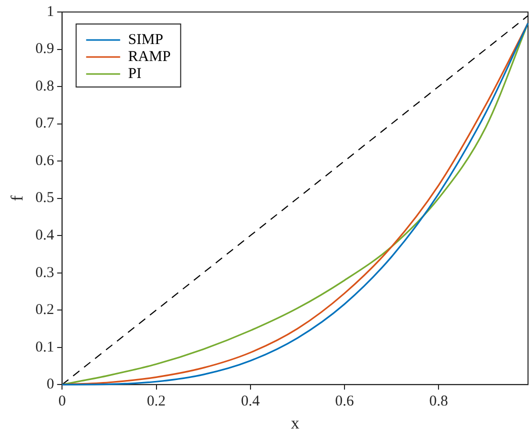  Describe the element at coordinates (438, 402) in the screenshot. I see `x-tick-label: 0.8` at that location.